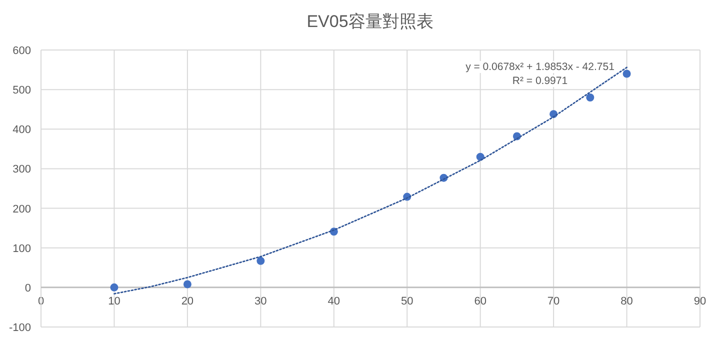  I want to click on y-tick-label: 500, so click(21, 90).